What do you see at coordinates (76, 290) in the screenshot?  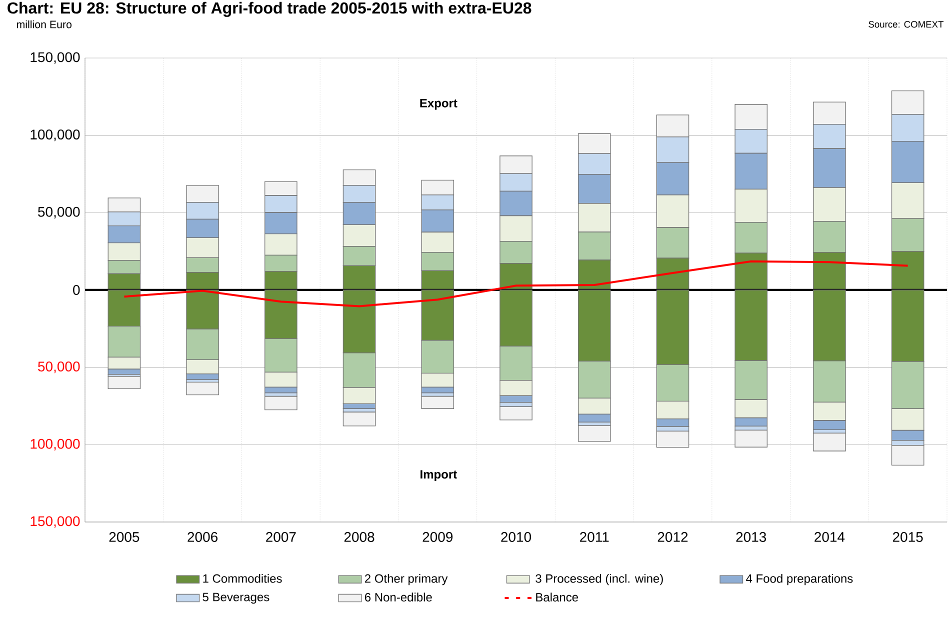 I see `y-tick-label: 0` at bounding box center [76, 290].